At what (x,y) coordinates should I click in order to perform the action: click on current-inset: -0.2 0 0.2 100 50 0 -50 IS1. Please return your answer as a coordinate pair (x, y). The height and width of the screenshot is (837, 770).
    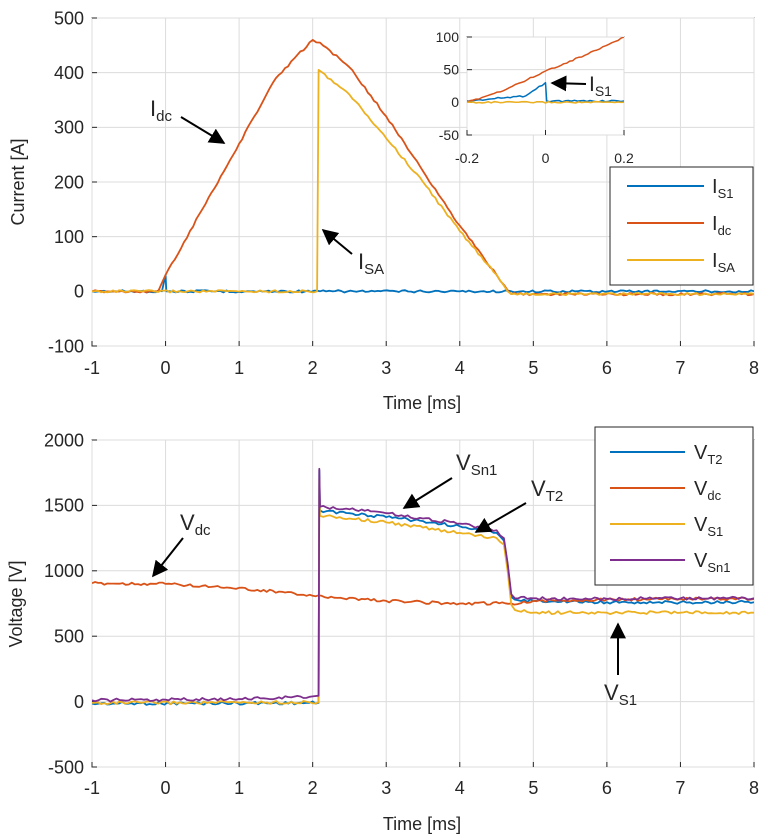
    Looking at the image, I should click on (535, 97).